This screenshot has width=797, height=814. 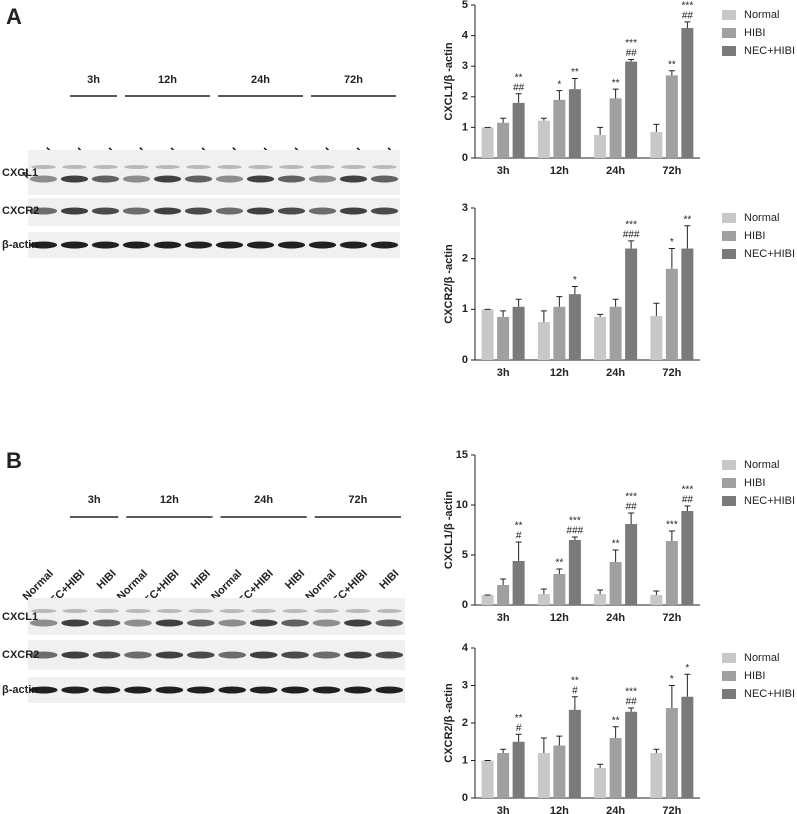 What do you see at coordinates (14, 16) in the screenshot?
I see `panel-label: A` at bounding box center [14, 16].